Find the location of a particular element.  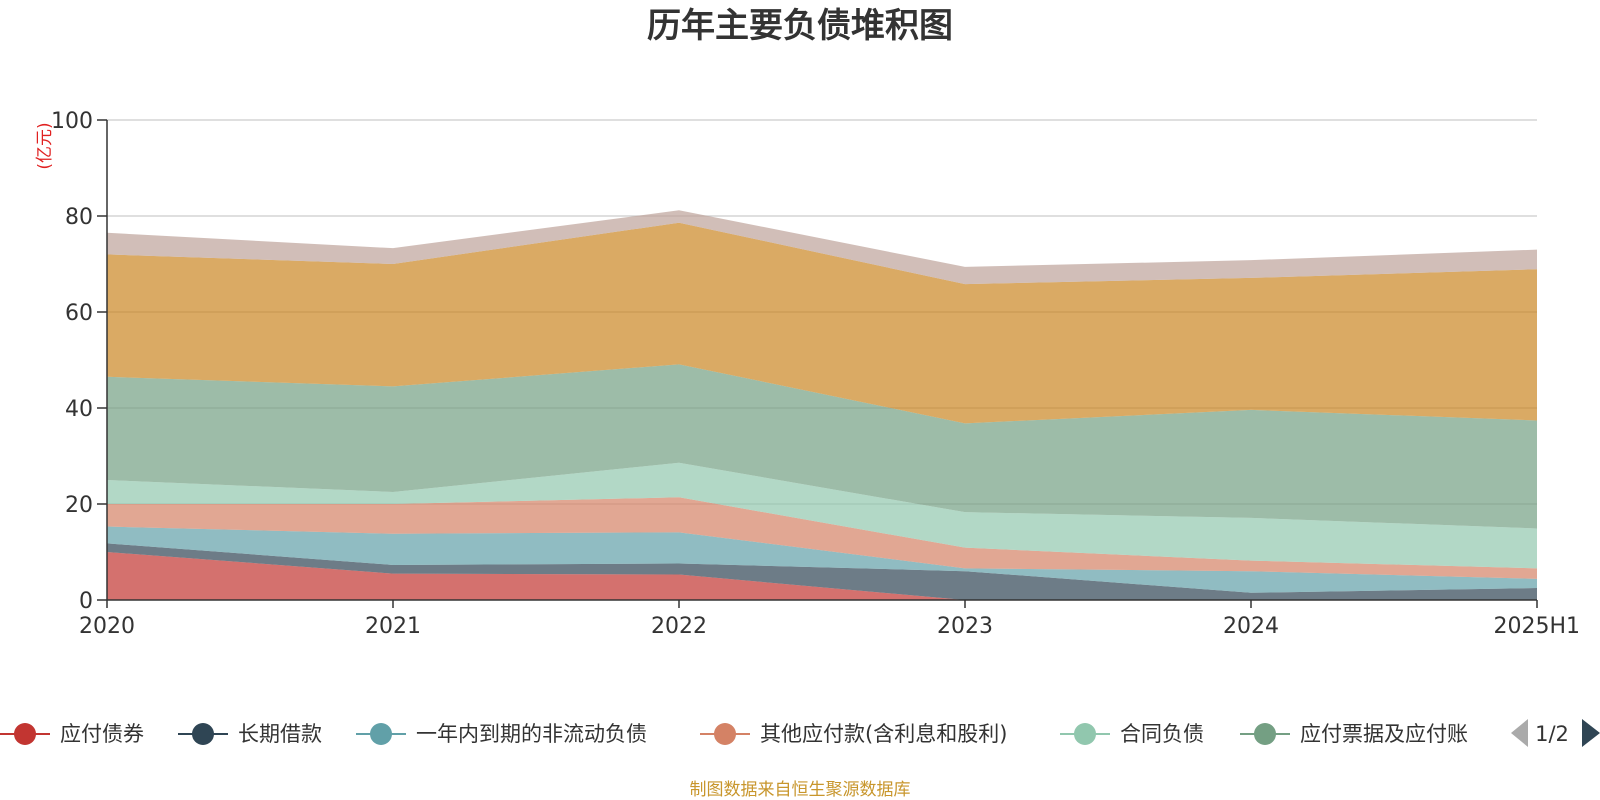

x-tick-label: 2022 is located at coordinates (679, 626).